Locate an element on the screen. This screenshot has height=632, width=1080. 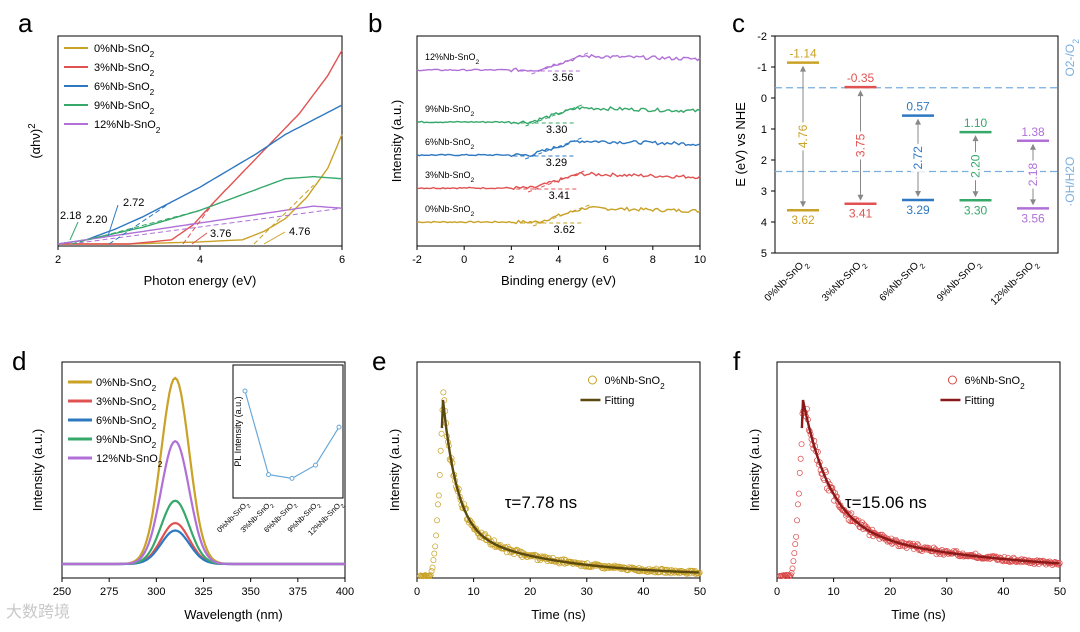
panel-label-c: c is located at coordinates (738, 23).